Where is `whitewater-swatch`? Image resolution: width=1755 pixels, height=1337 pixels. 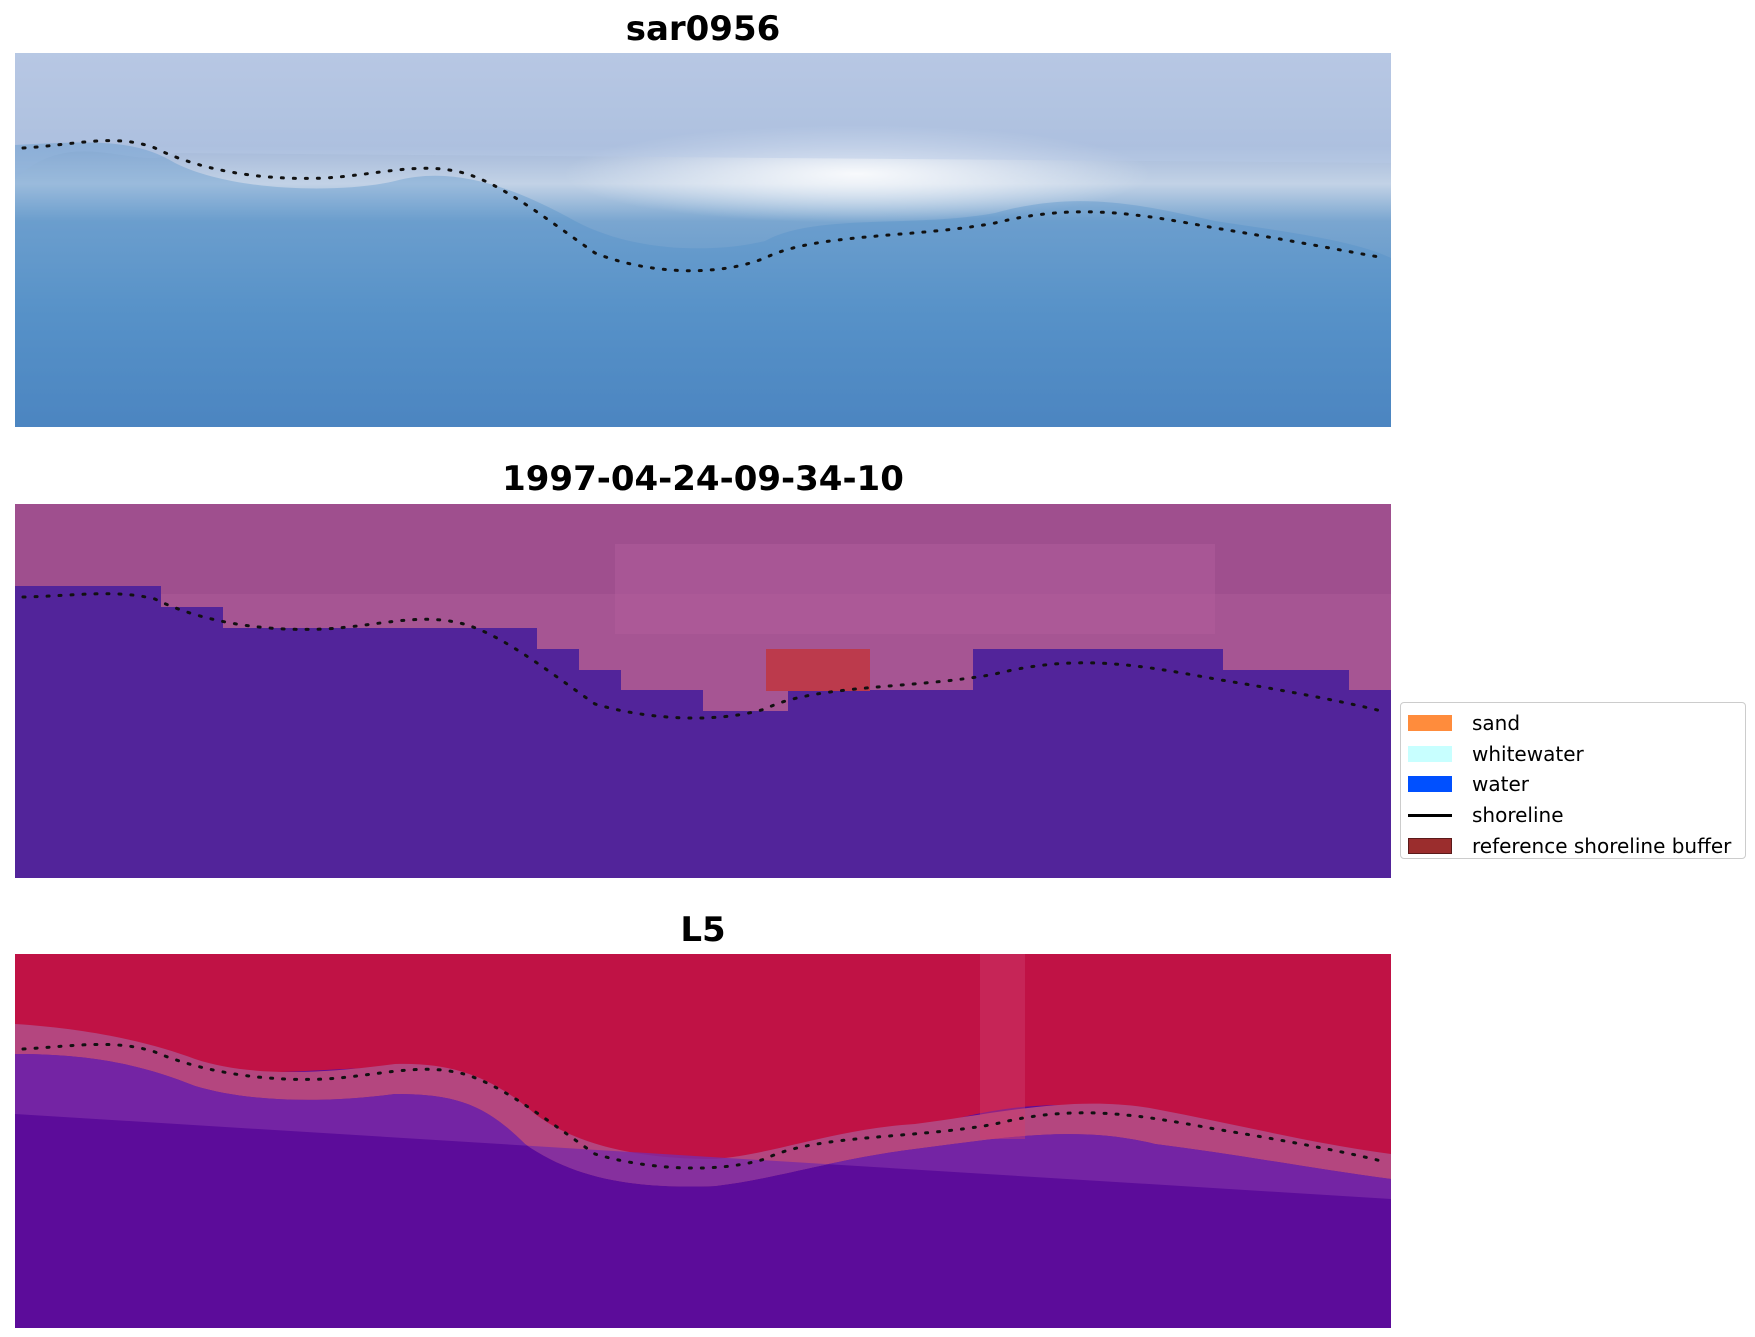
whitewater-swatch is located at coordinates (1430, 753).